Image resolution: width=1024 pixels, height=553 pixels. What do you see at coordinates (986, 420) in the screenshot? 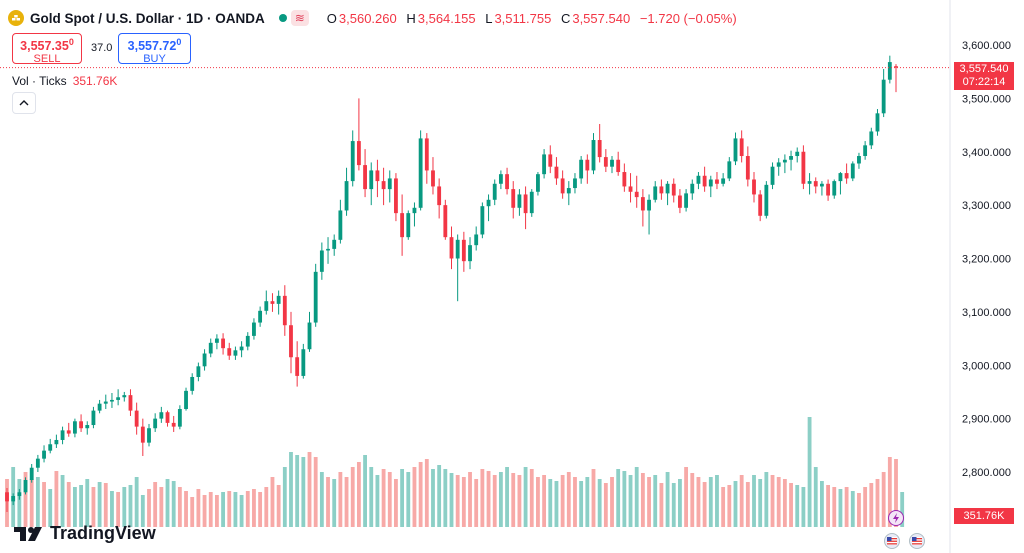
I see `y-tick-label: 2,900.000` at bounding box center [986, 420].